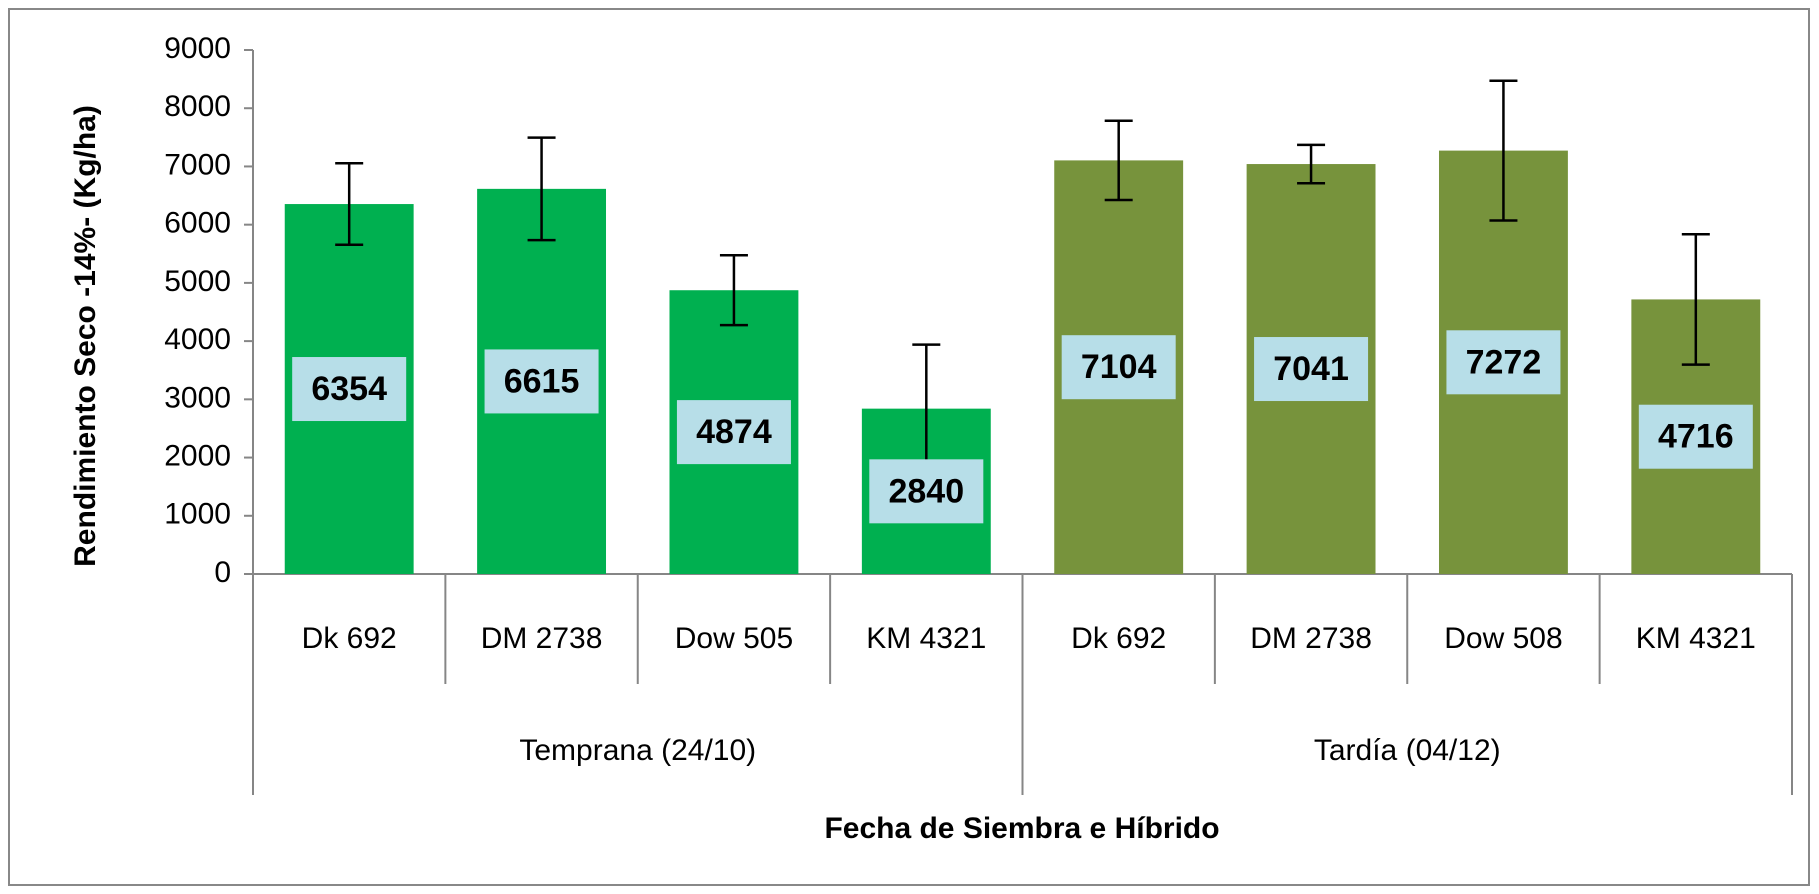  What do you see at coordinates (197, 164) in the screenshot?
I see `y-tick-label: 7000` at bounding box center [197, 164].